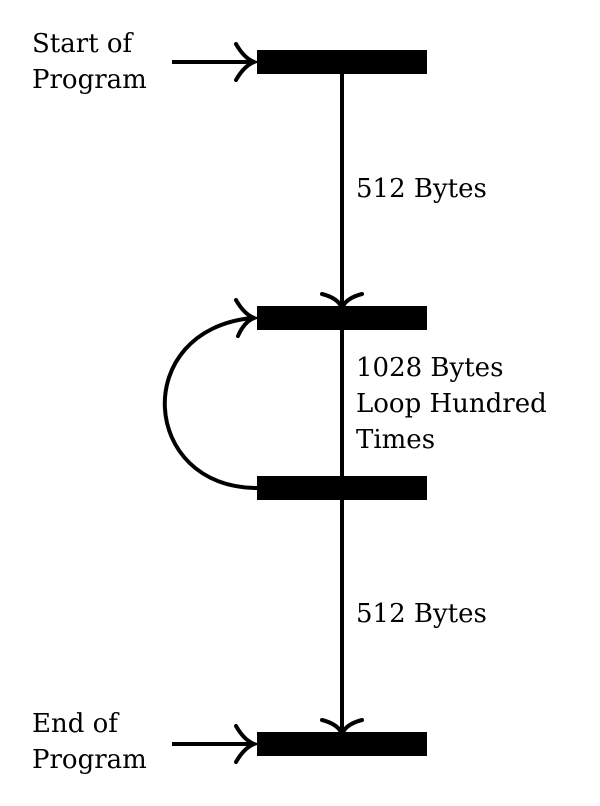 The height and width of the screenshot is (806, 600). I want to click on loop-description-label: 1028 Bytes Loop Hundred Times, so click(451, 404).